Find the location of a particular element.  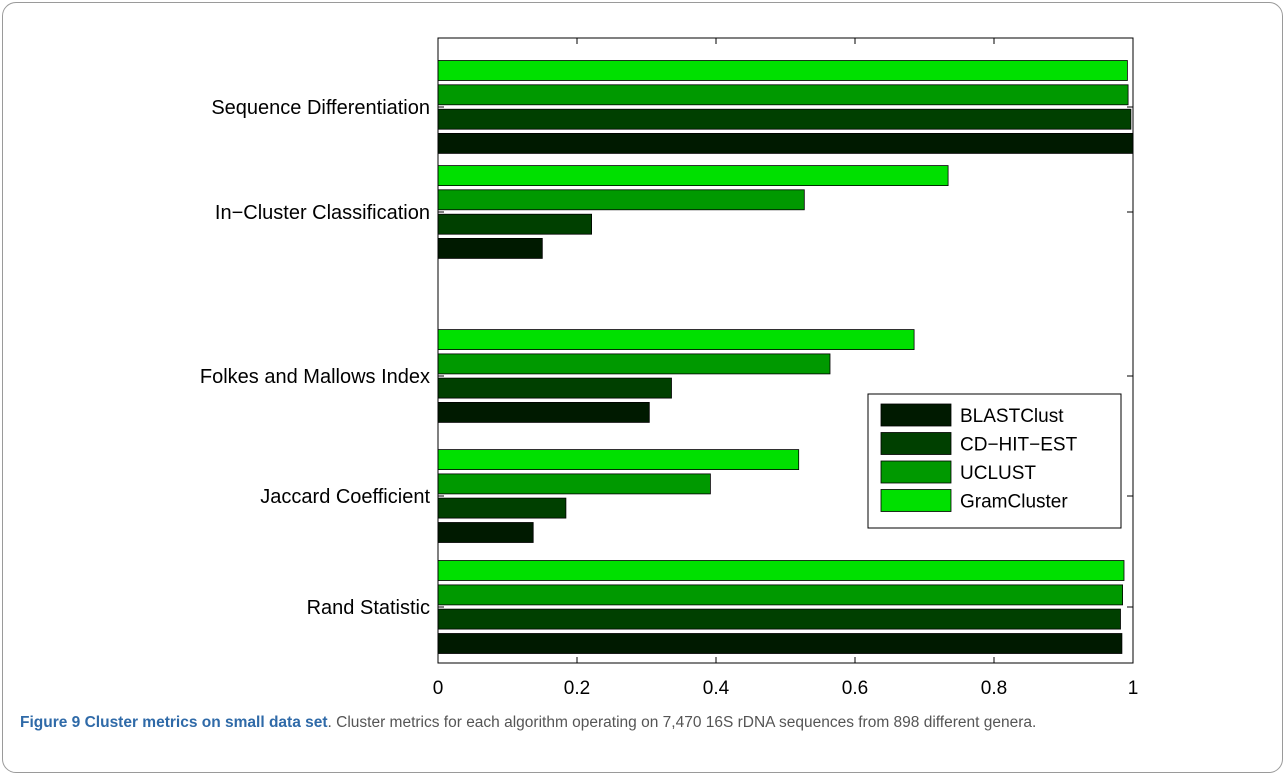

bar-rand-statistic-gramcluster is located at coordinates (781, 570).